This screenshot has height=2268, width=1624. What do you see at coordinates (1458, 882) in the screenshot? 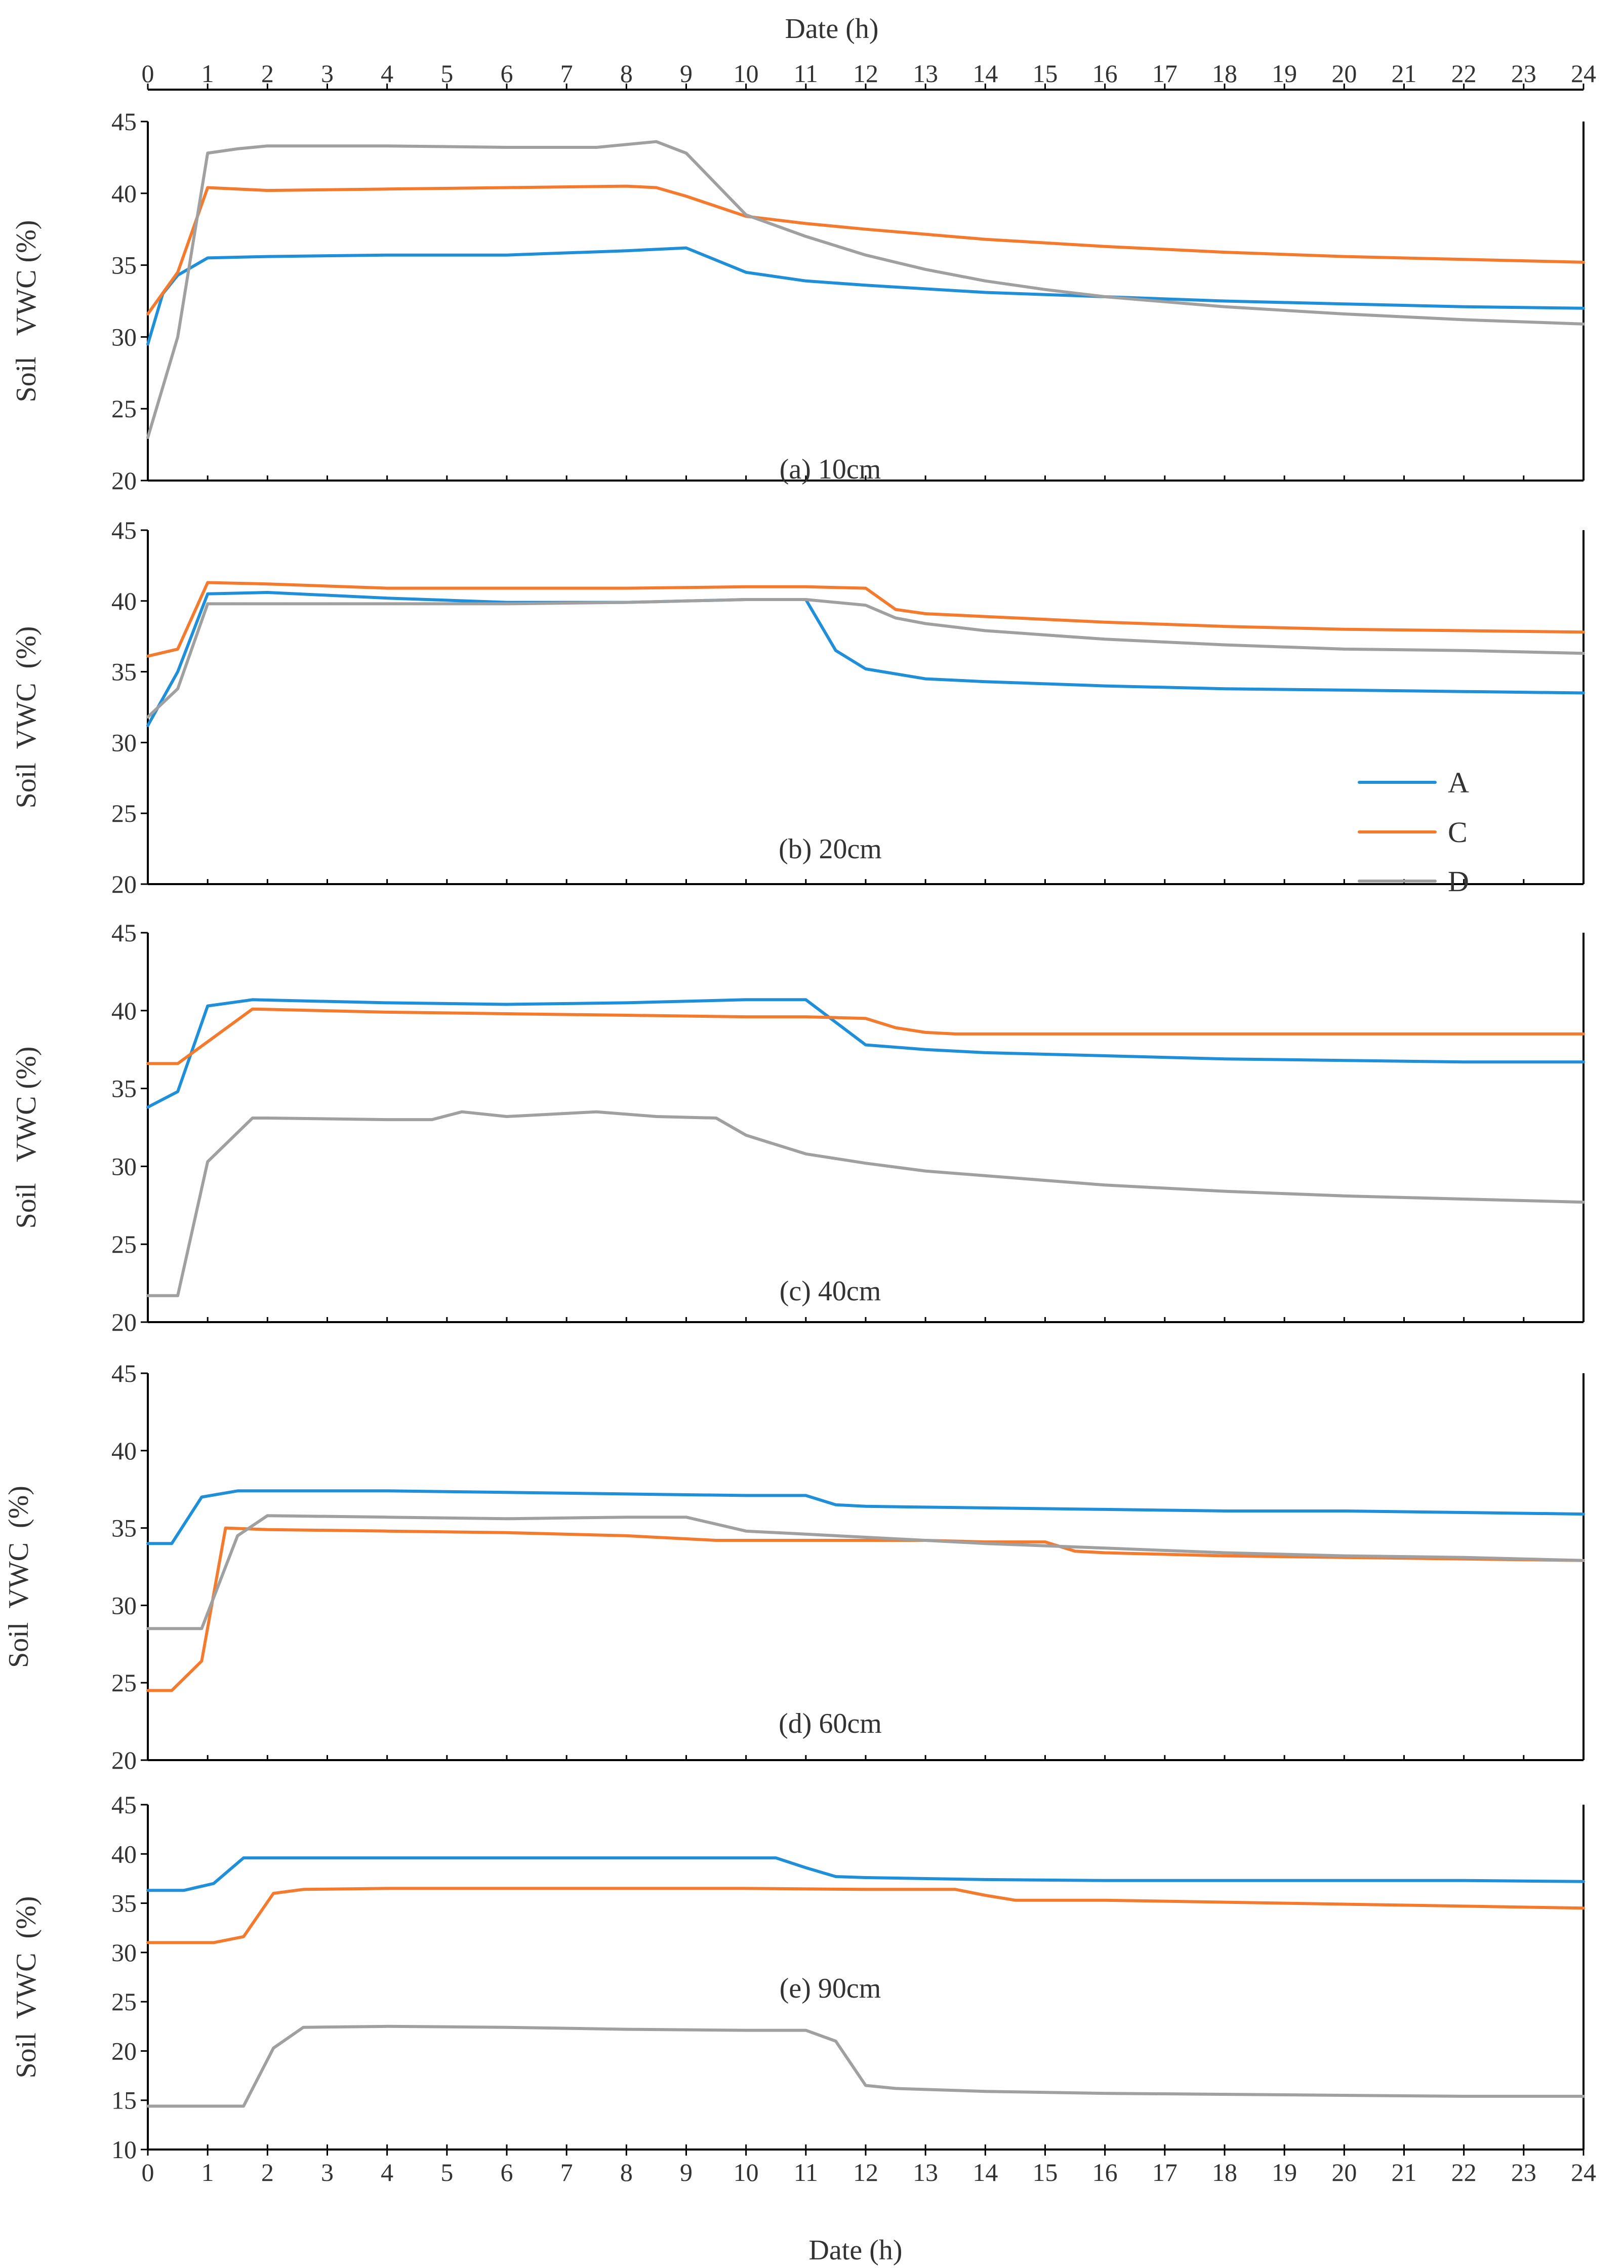
I see `legend-label-D: D` at bounding box center [1458, 882].